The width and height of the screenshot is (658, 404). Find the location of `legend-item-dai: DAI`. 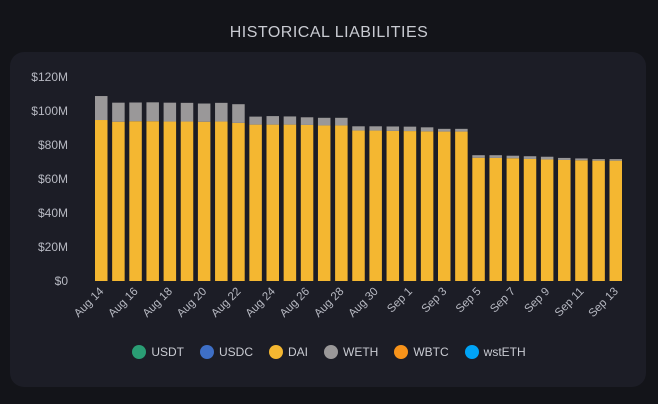

legend-item-dai: DAI is located at coordinates (288, 352).